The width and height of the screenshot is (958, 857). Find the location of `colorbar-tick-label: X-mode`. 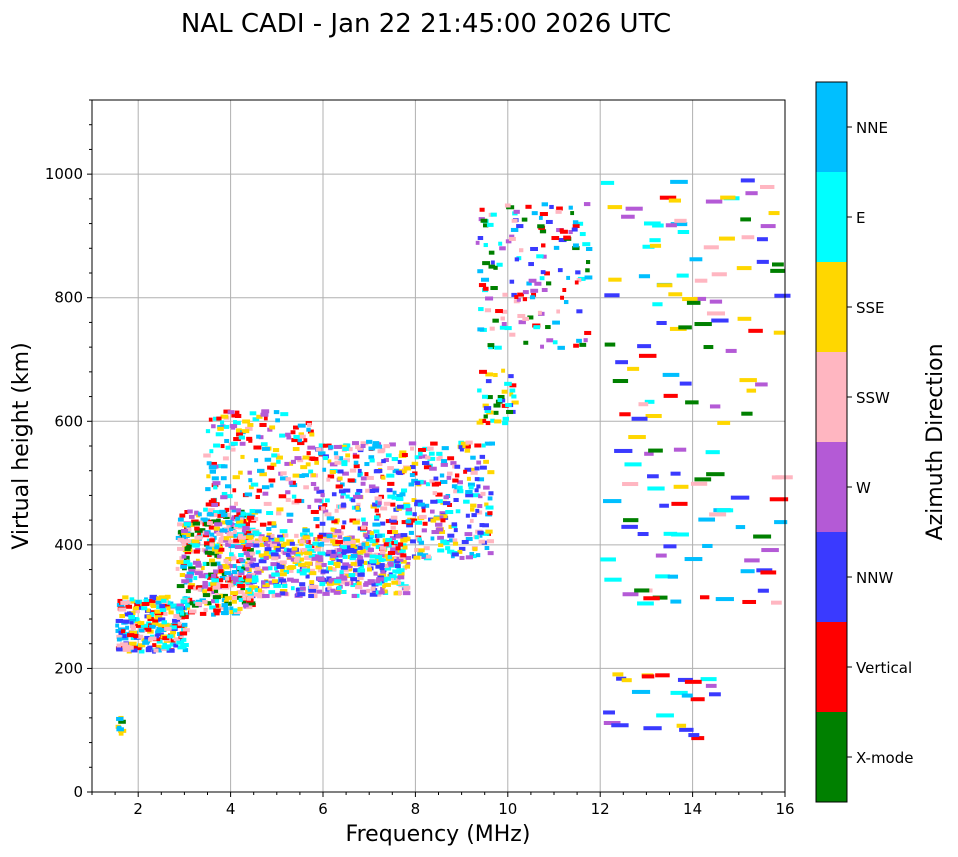

colorbar-tick-label: X-mode is located at coordinates (884, 758).